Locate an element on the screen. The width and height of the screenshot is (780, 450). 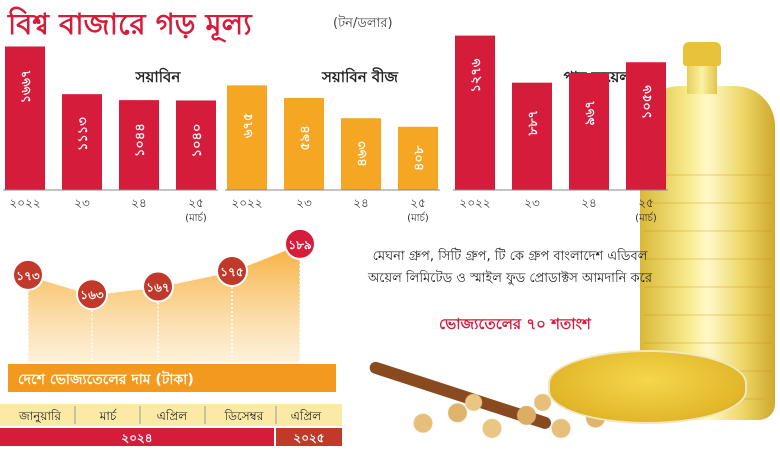
price-value-label-4: ১৭৫ is located at coordinates (232, 272).